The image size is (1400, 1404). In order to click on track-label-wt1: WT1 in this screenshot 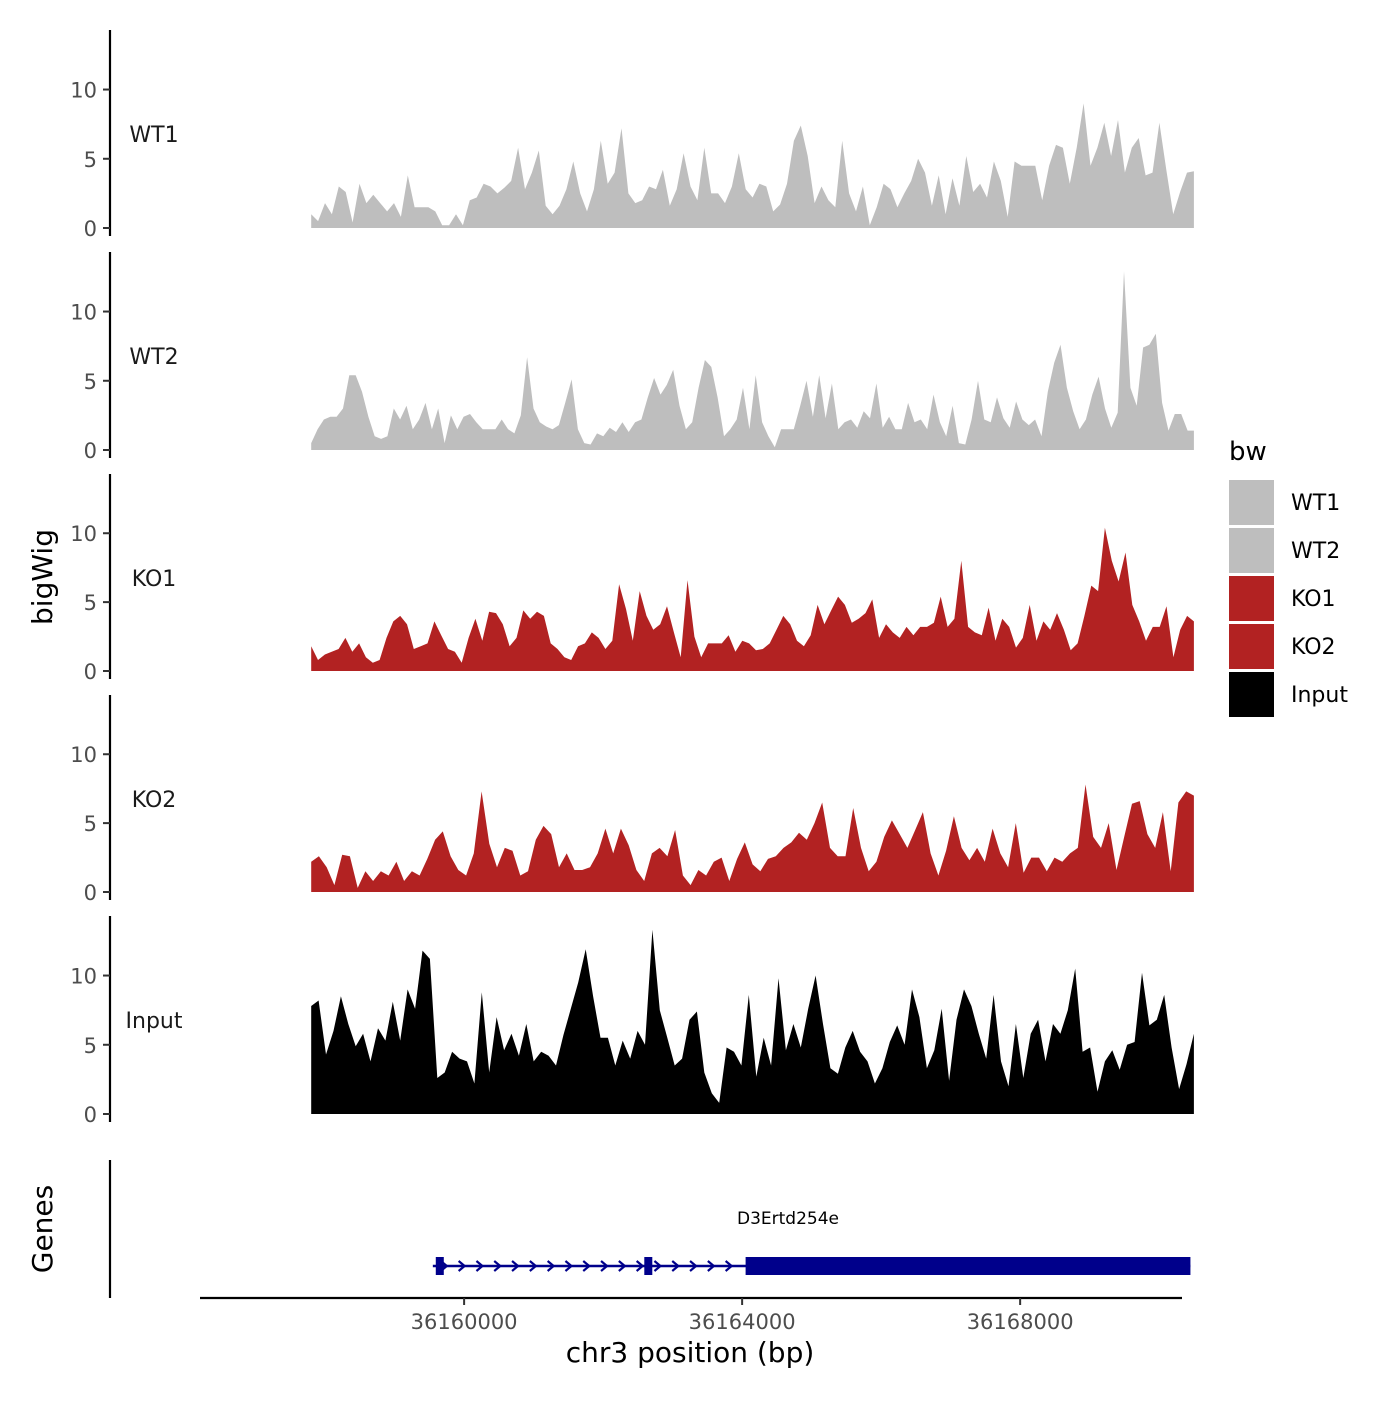, I will do `click(153, 135)`.